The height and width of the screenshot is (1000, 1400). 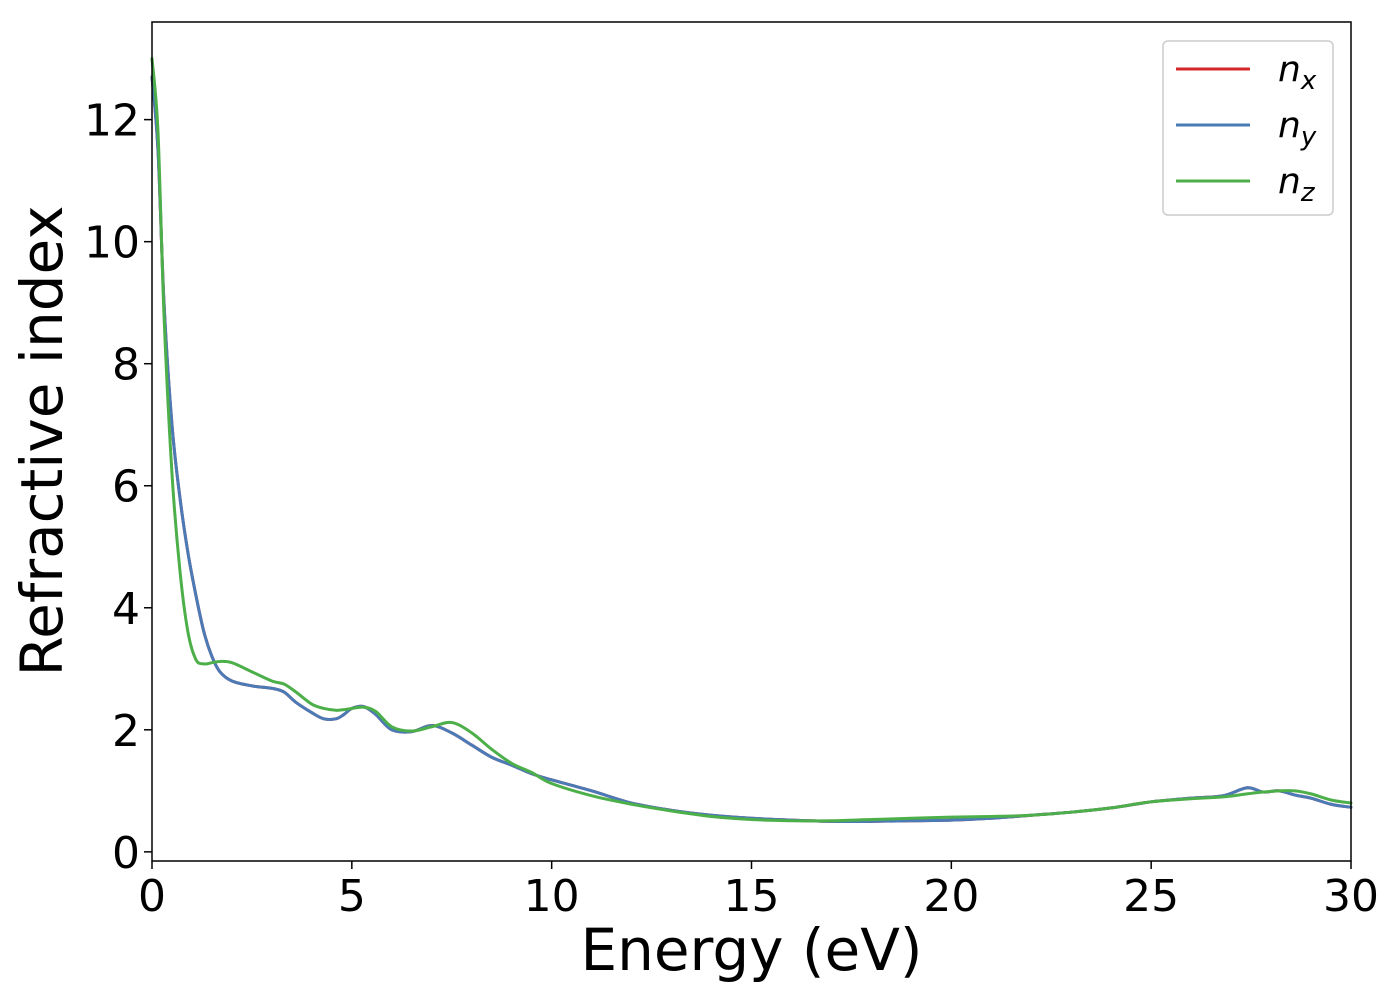 What do you see at coordinates (552, 896) in the screenshot?
I see `x-tick-label: 10` at bounding box center [552, 896].